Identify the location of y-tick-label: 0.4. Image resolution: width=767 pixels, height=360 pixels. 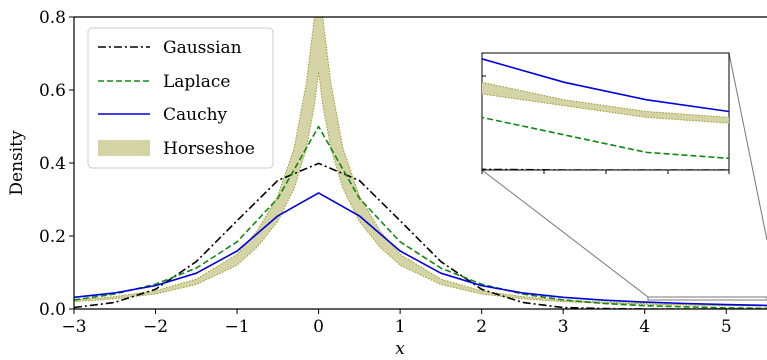
(52, 164).